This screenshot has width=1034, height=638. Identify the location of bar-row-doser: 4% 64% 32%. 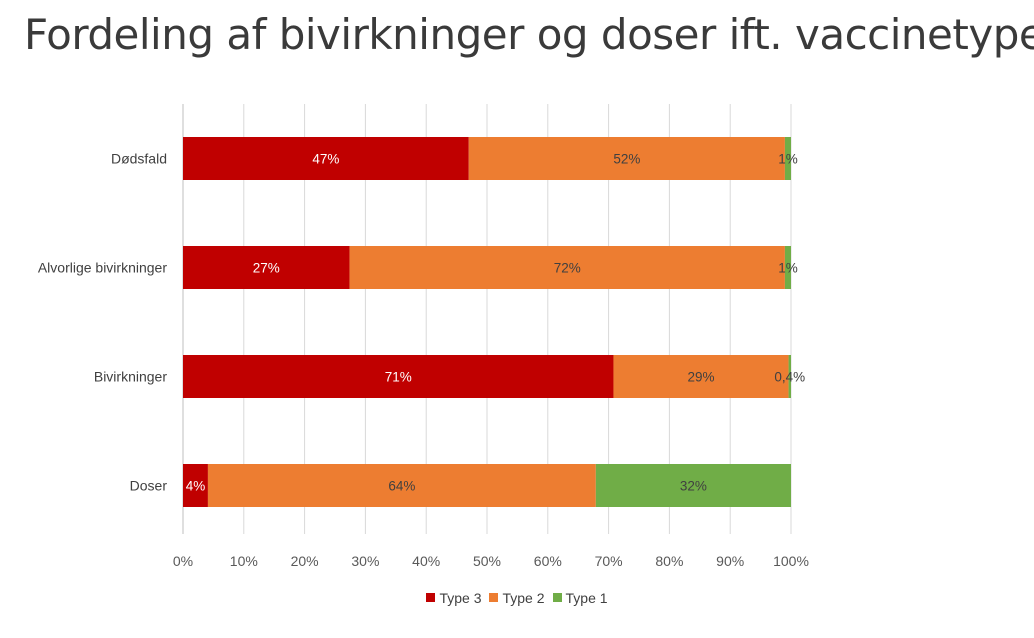
(487, 485).